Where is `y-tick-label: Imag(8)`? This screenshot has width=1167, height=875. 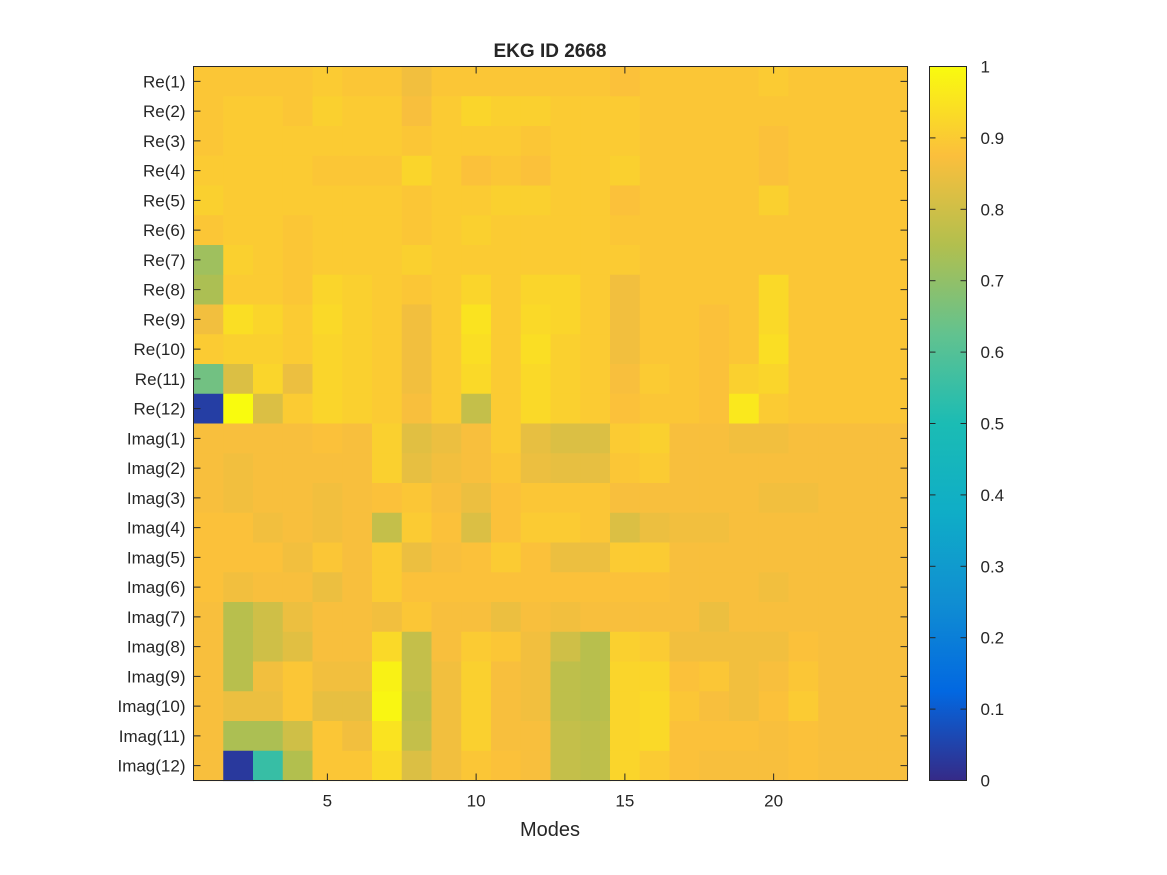 y-tick-label: Imag(8) is located at coordinates (156, 647).